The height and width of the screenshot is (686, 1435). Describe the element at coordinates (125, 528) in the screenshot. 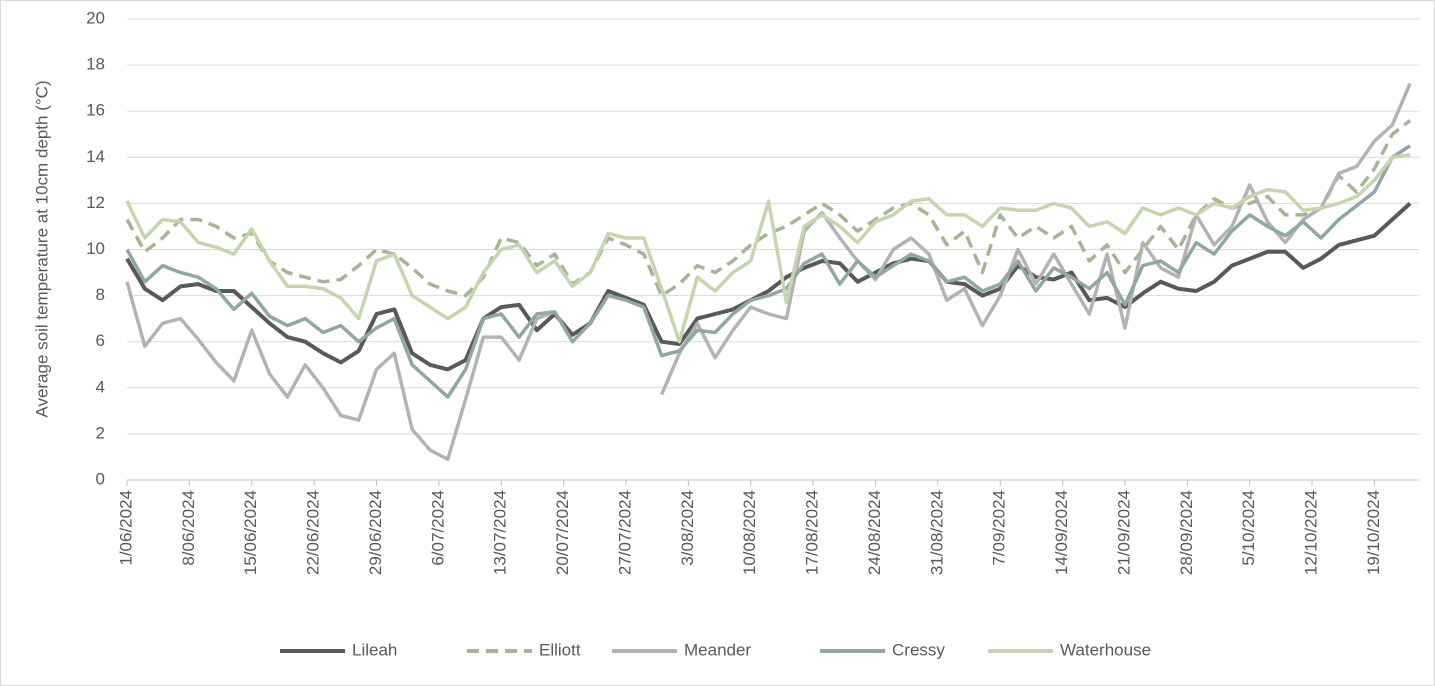

I see `x-tick-label: 1/06/2024` at that location.